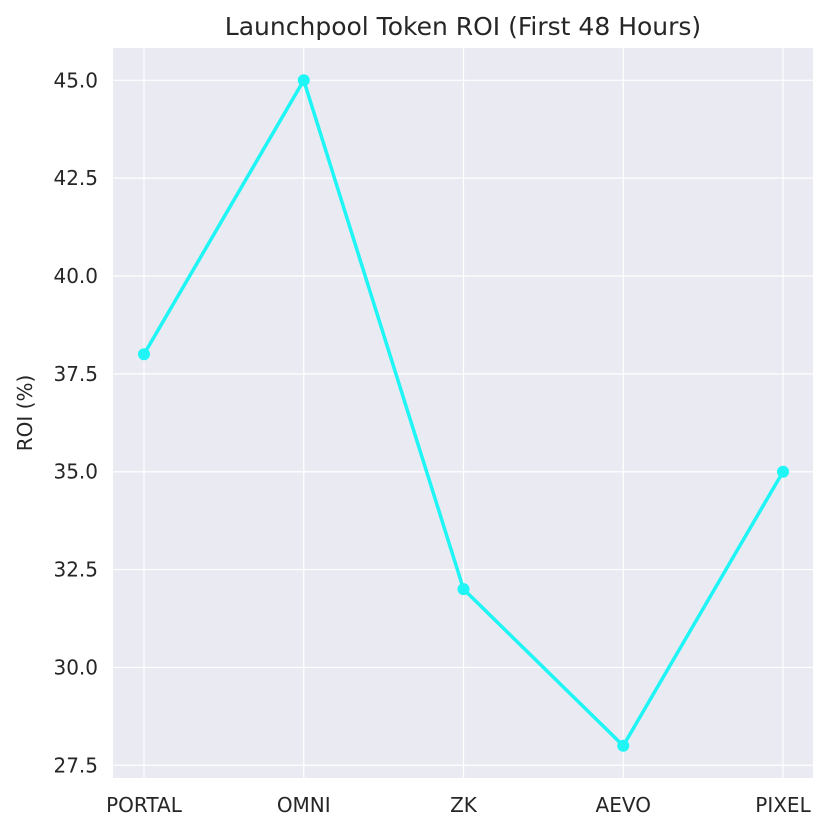  Describe the element at coordinates (75, 667) in the screenshot. I see `y-tick-label: 30.0` at that location.